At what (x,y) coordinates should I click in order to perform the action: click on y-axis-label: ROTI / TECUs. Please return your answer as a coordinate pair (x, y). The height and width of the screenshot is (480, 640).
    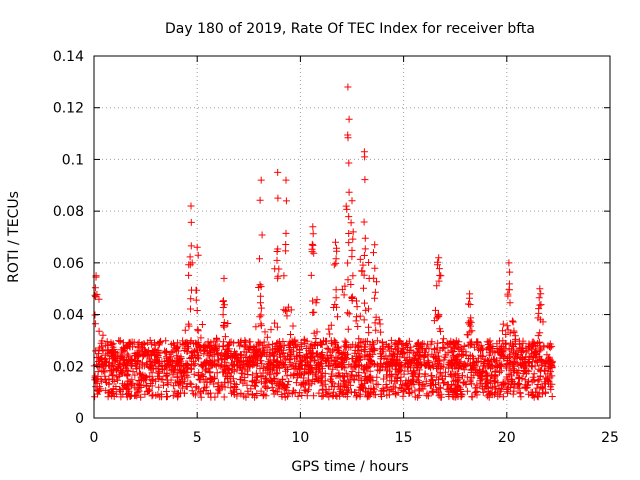
    Looking at the image, I should click on (14, 237).